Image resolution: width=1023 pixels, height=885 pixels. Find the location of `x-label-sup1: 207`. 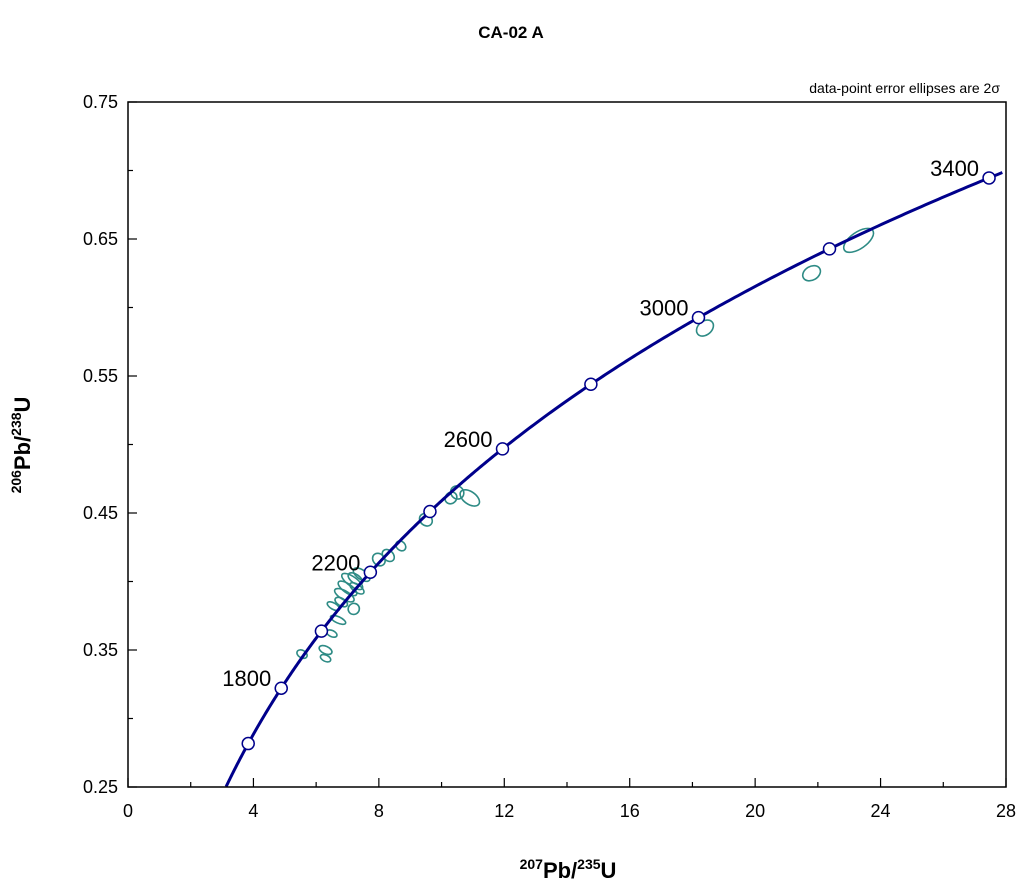

x-label-sup1: 207 is located at coordinates (532, 864).